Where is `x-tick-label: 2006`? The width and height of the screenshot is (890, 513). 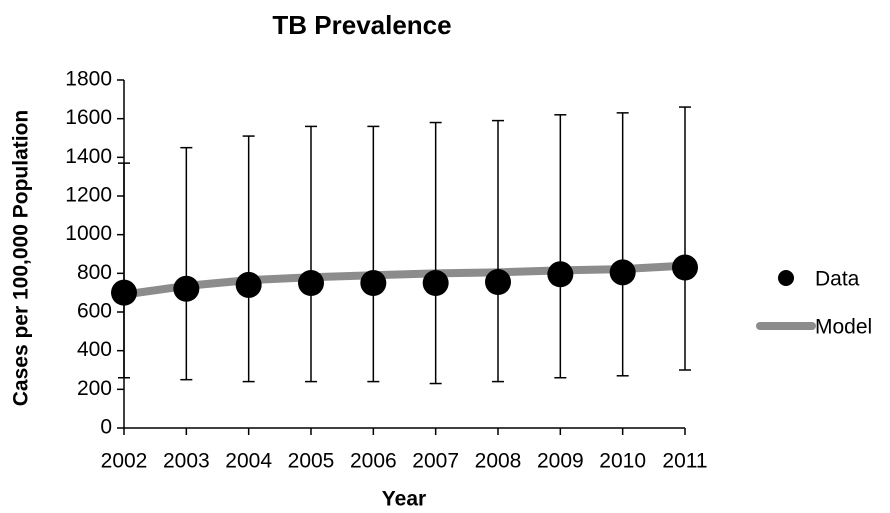 x-tick-label: 2006 is located at coordinates (373, 461).